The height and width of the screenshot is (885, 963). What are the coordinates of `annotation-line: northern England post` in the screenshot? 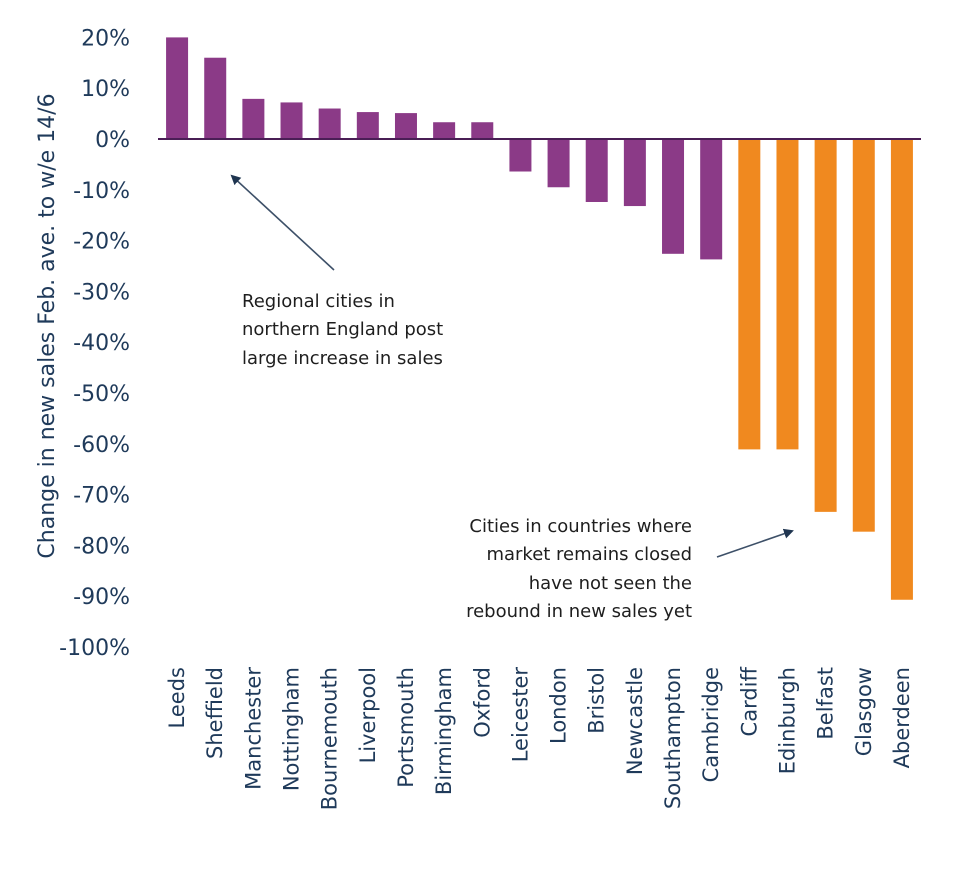 It's located at (342, 329).